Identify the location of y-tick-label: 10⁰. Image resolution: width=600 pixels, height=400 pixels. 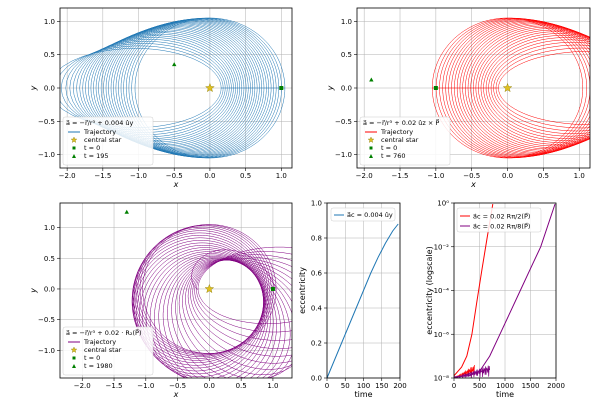
(443, 204).